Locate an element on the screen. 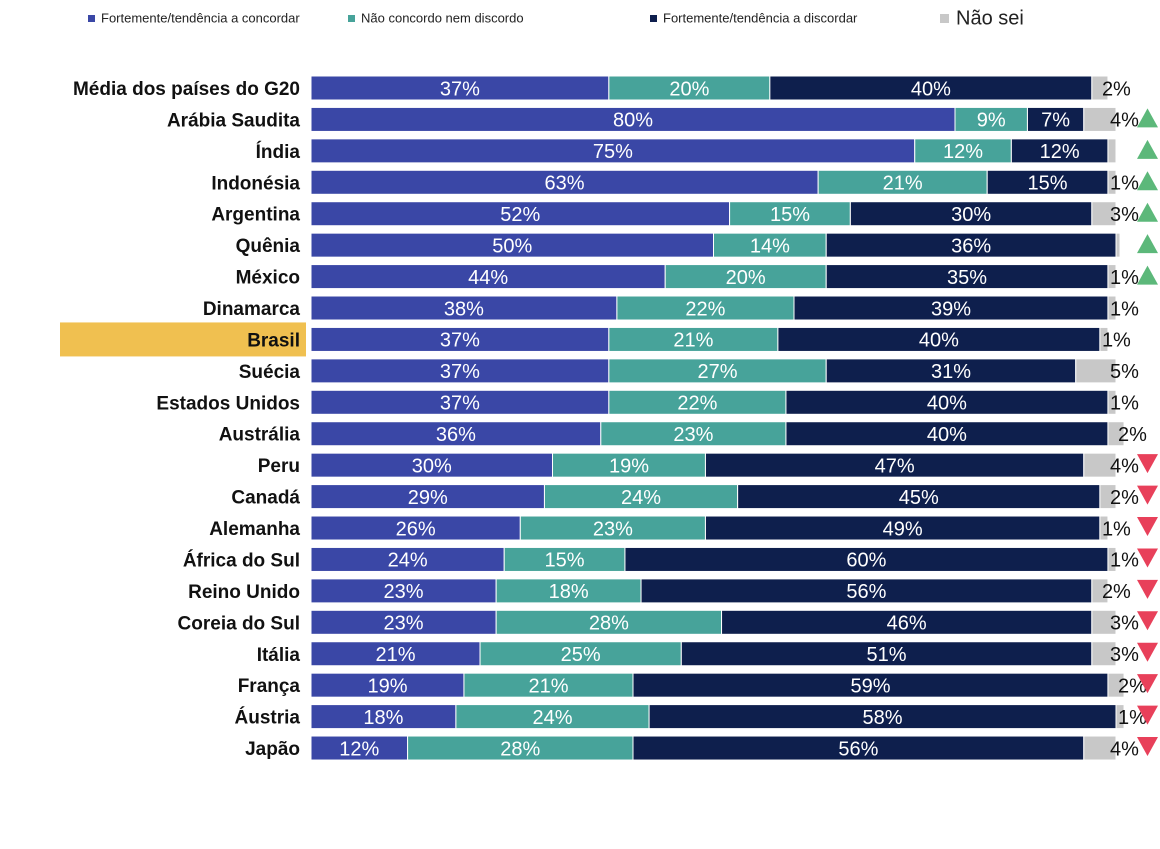 The height and width of the screenshot is (849, 1160). category-label: Austrália is located at coordinates (260, 435).